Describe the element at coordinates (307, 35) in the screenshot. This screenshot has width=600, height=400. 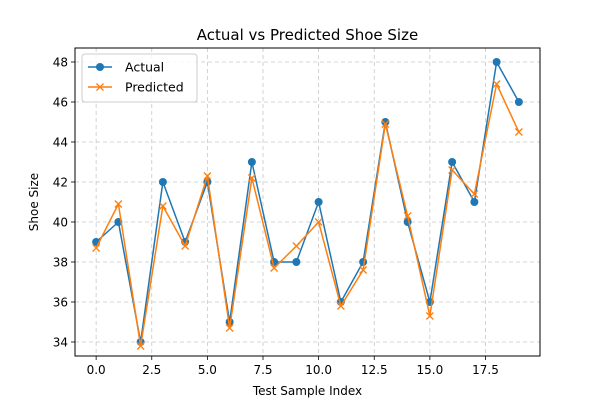
I see `chart-title: Actual vs Predicted Shoe Size` at that location.